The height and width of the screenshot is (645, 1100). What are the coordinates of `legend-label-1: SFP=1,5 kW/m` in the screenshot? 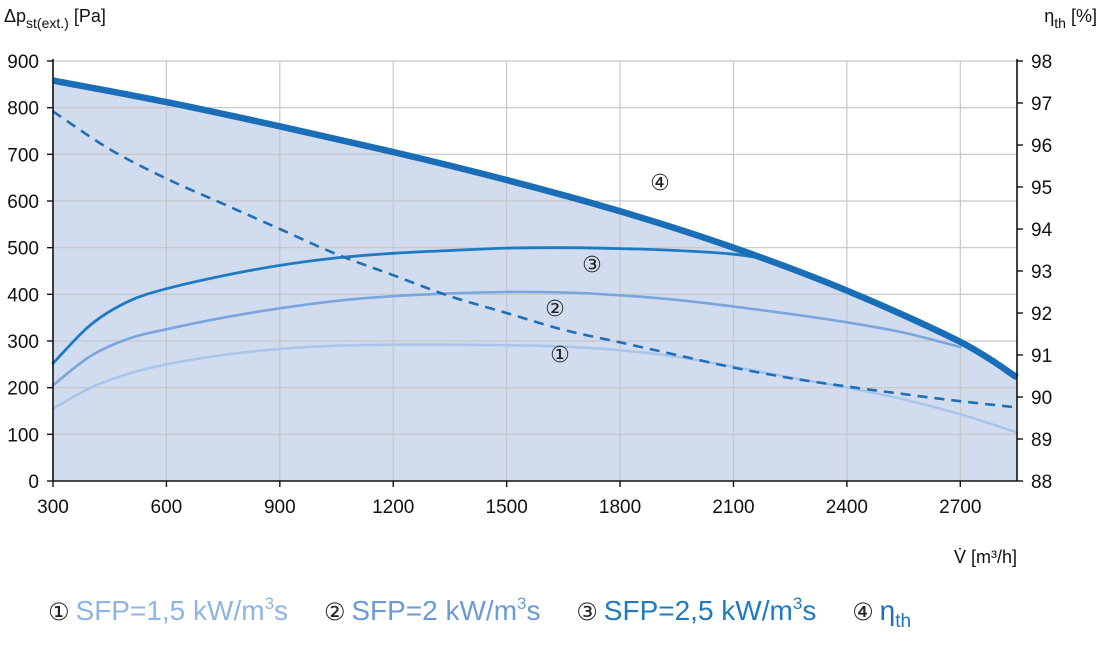 It's located at (170, 610).